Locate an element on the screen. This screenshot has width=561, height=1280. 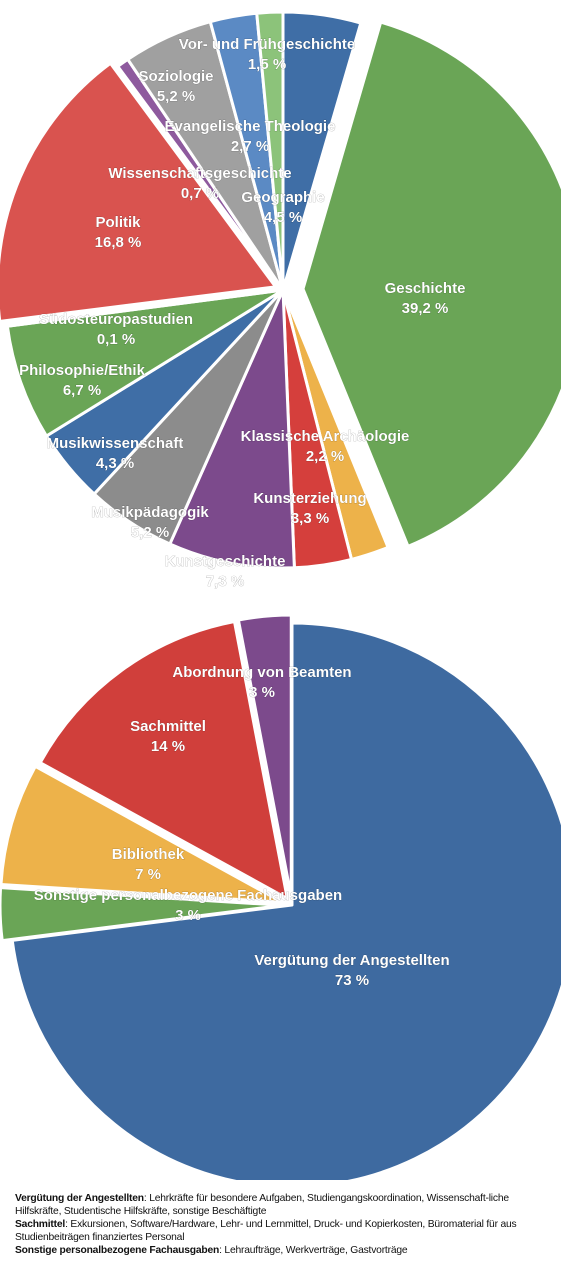
slice-value-bibliothek: 7 % is located at coordinates (148, 874).